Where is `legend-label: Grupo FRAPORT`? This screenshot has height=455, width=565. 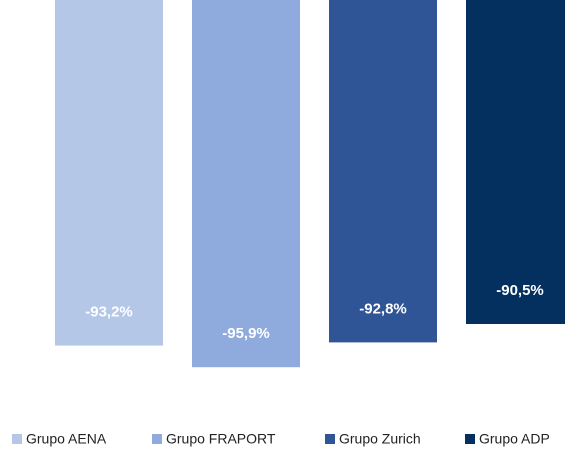 legend-label: Grupo FRAPORT is located at coordinates (221, 439).